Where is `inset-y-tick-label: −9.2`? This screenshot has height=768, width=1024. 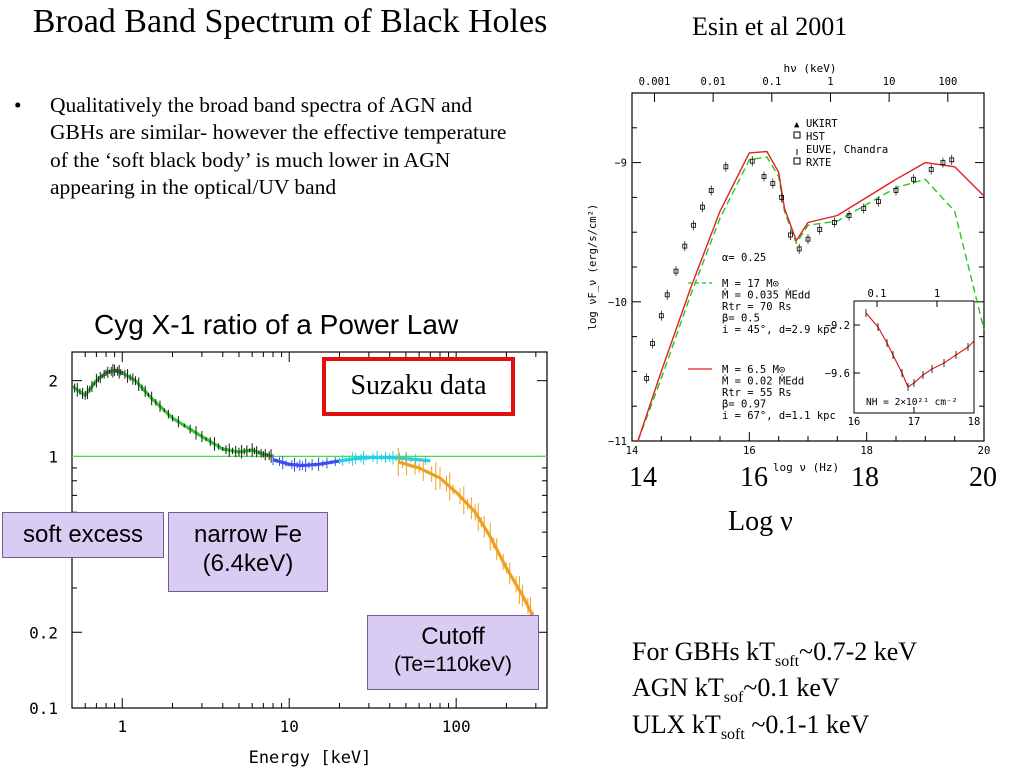 inset-y-tick-label: −9.2 is located at coordinates (837, 326).